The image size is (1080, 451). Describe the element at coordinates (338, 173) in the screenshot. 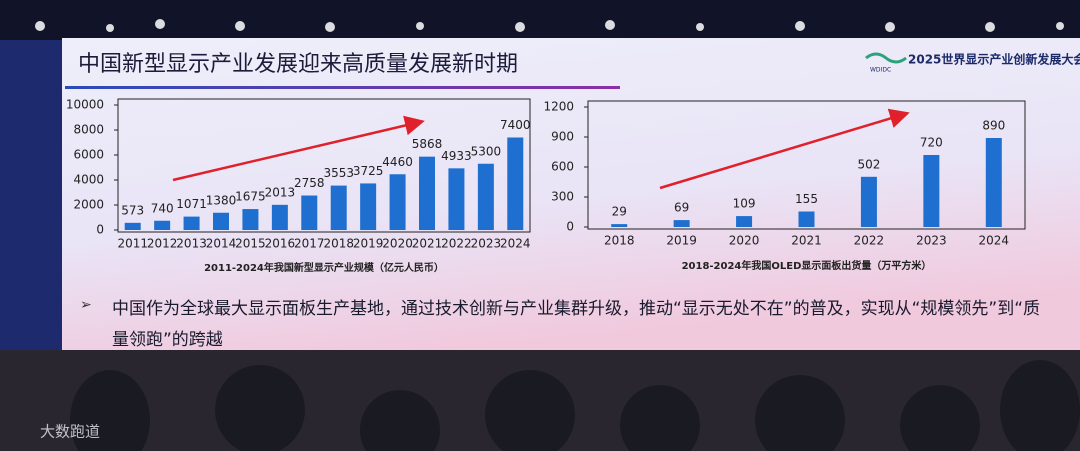

I see `value-label: 3553` at that location.